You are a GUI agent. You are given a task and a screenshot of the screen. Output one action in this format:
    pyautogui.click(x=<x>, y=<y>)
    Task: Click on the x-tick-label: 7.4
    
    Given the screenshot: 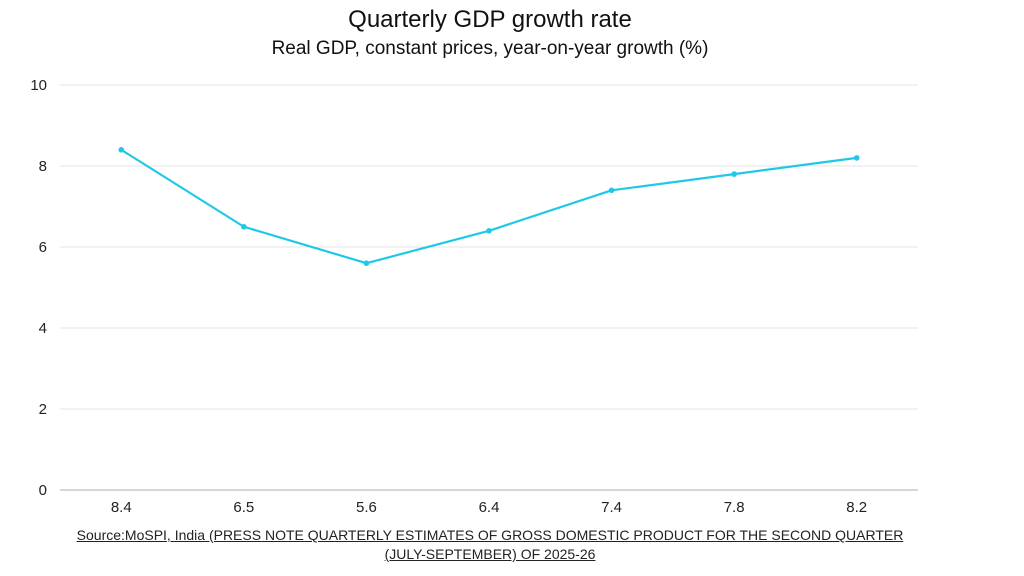 What is the action you would take?
    pyautogui.click(x=611, y=507)
    